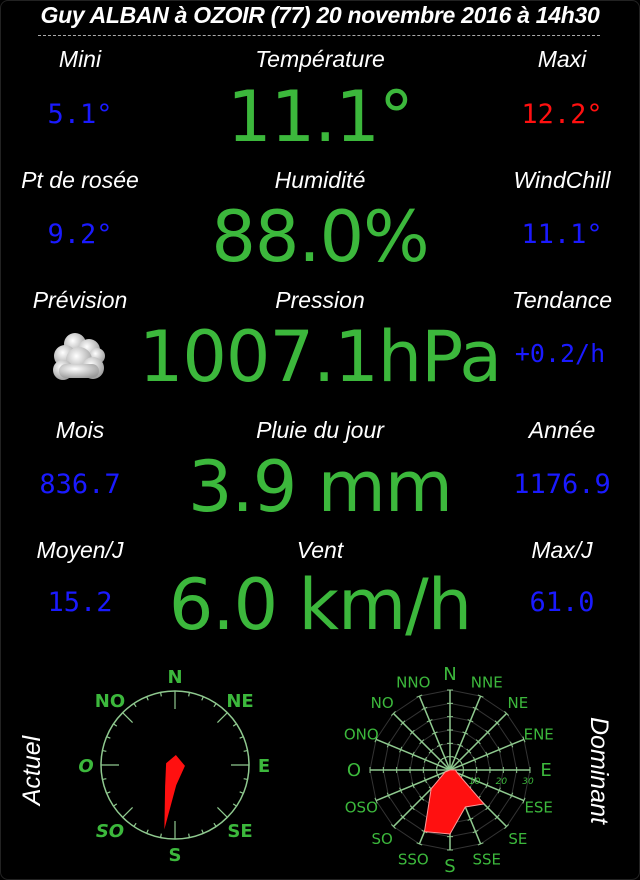 This screenshot has width=640, height=880. What do you see at coordinates (110, 831) in the screenshot?
I see `compass-point-label: SO` at bounding box center [110, 831].